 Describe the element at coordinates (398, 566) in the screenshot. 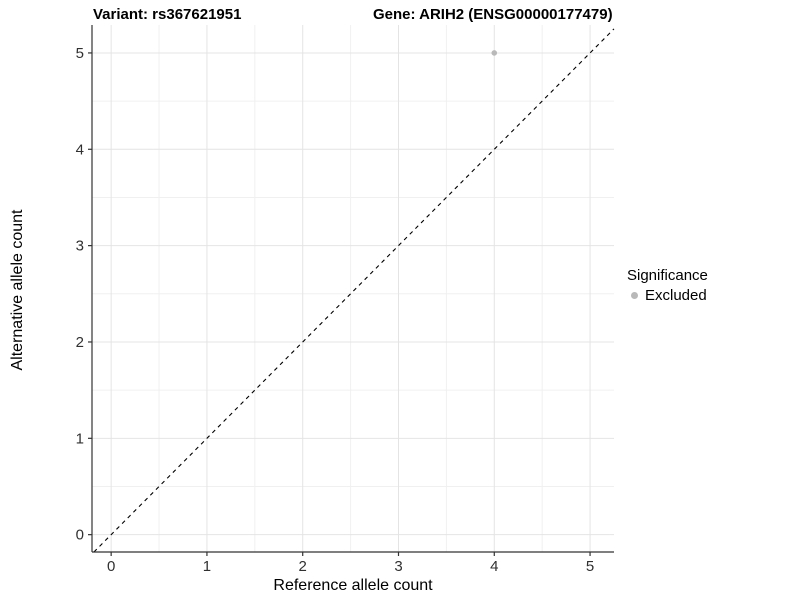

I see `x-tick-label: 3` at that location.